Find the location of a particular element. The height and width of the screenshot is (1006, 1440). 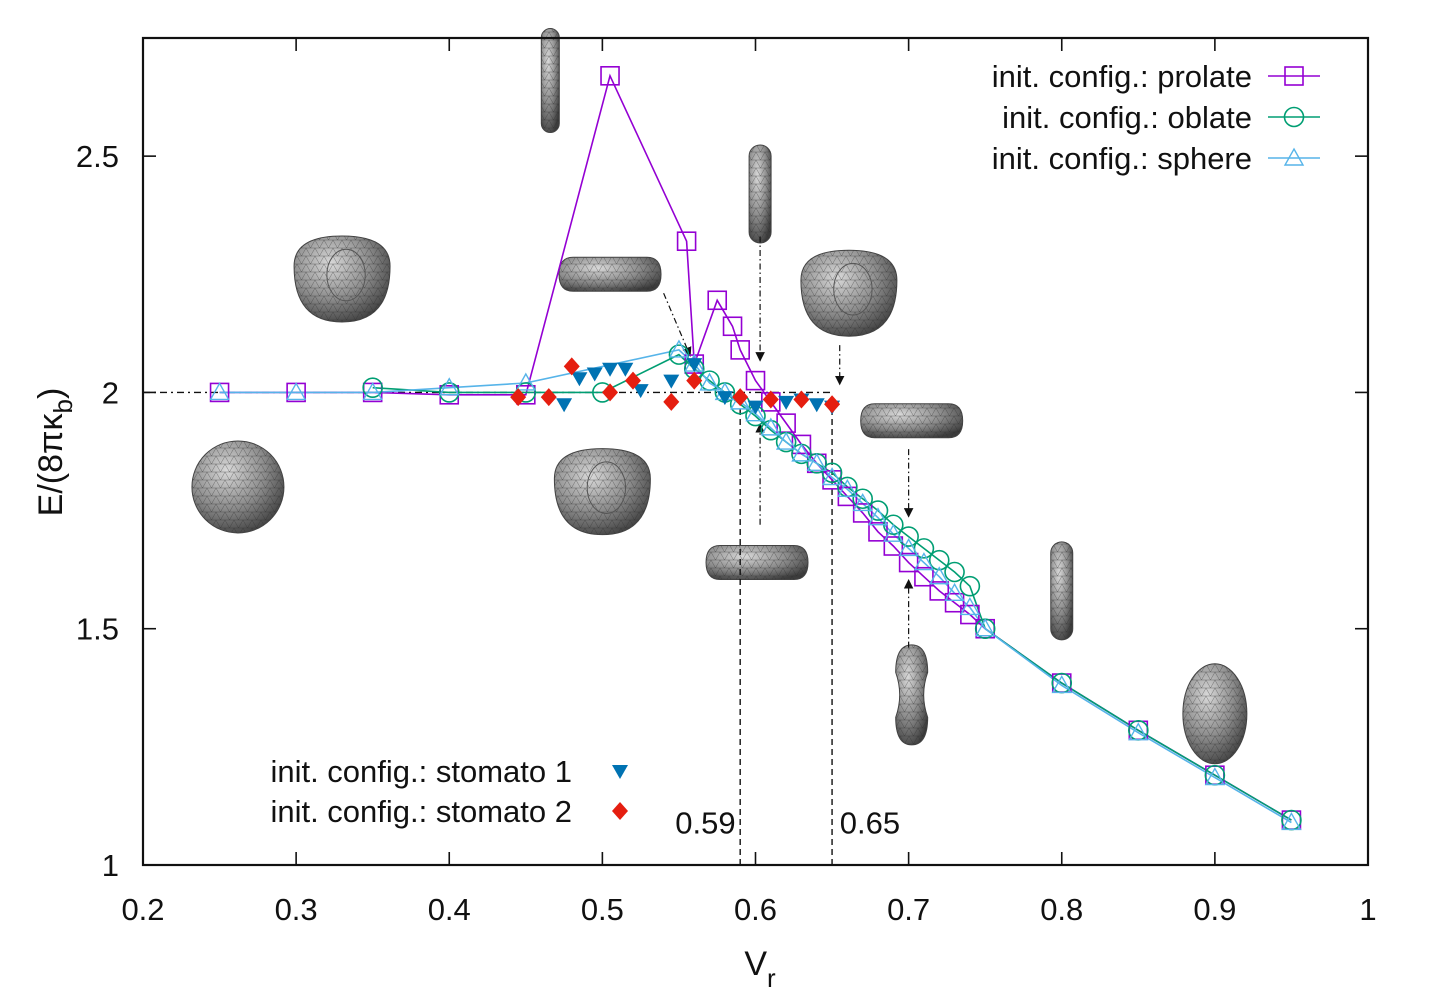

reduced-volume-annotation: 0.59 is located at coordinates (705, 822).